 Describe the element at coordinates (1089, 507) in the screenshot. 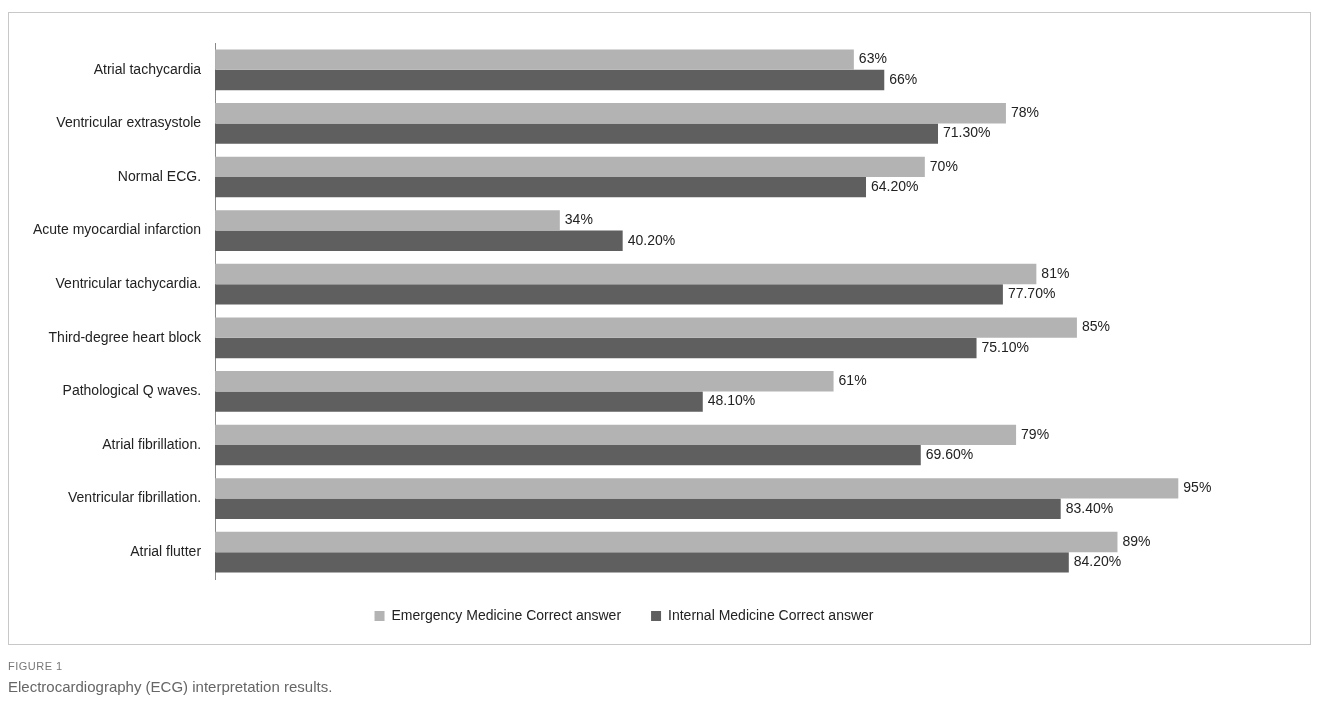

I see `data-label: 83.40%` at that location.